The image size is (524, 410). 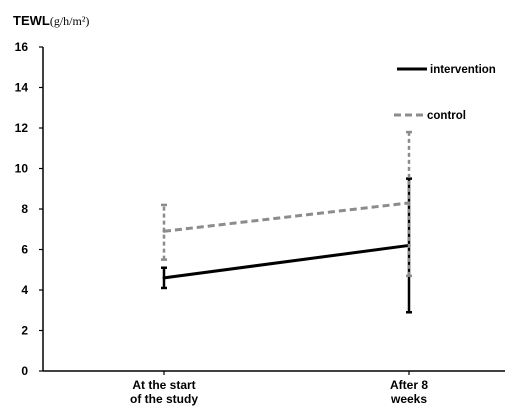 What do you see at coordinates (24, 209) in the screenshot?
I see `y-tick-label: 8` at bounding box center [24, 209].